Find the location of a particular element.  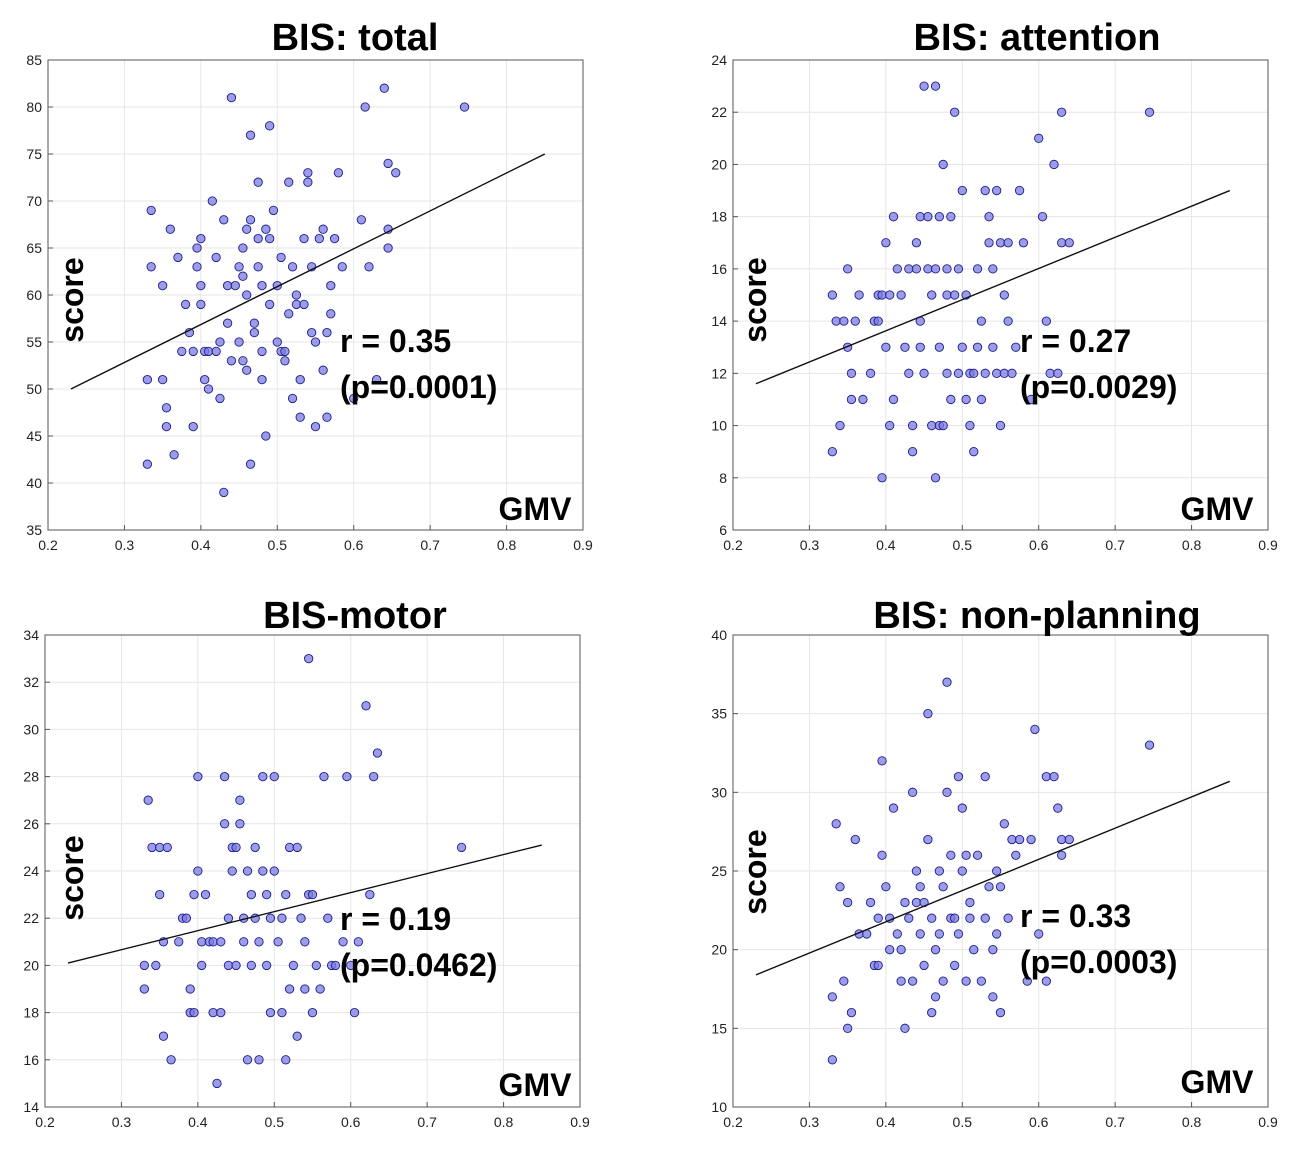

x-tick-label: 0.4 is located at coordinates (201, 545).